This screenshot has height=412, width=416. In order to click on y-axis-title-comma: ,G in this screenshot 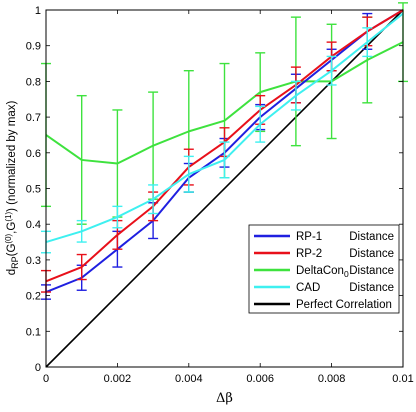, I will do `click(12, 228)`.